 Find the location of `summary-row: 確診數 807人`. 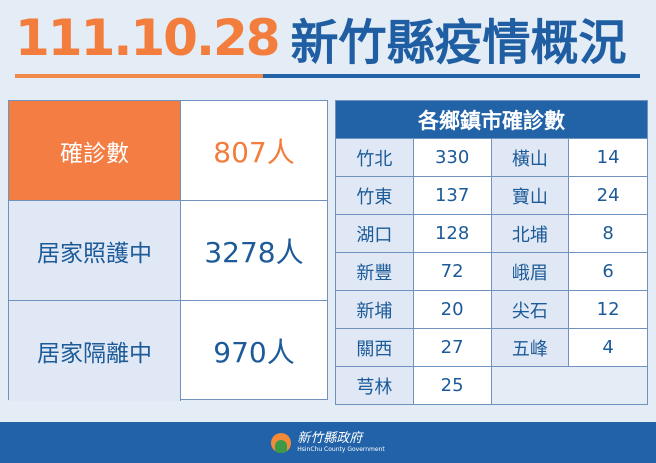

summary-row: 確診數 807人 is located at coordinates (168, 151).